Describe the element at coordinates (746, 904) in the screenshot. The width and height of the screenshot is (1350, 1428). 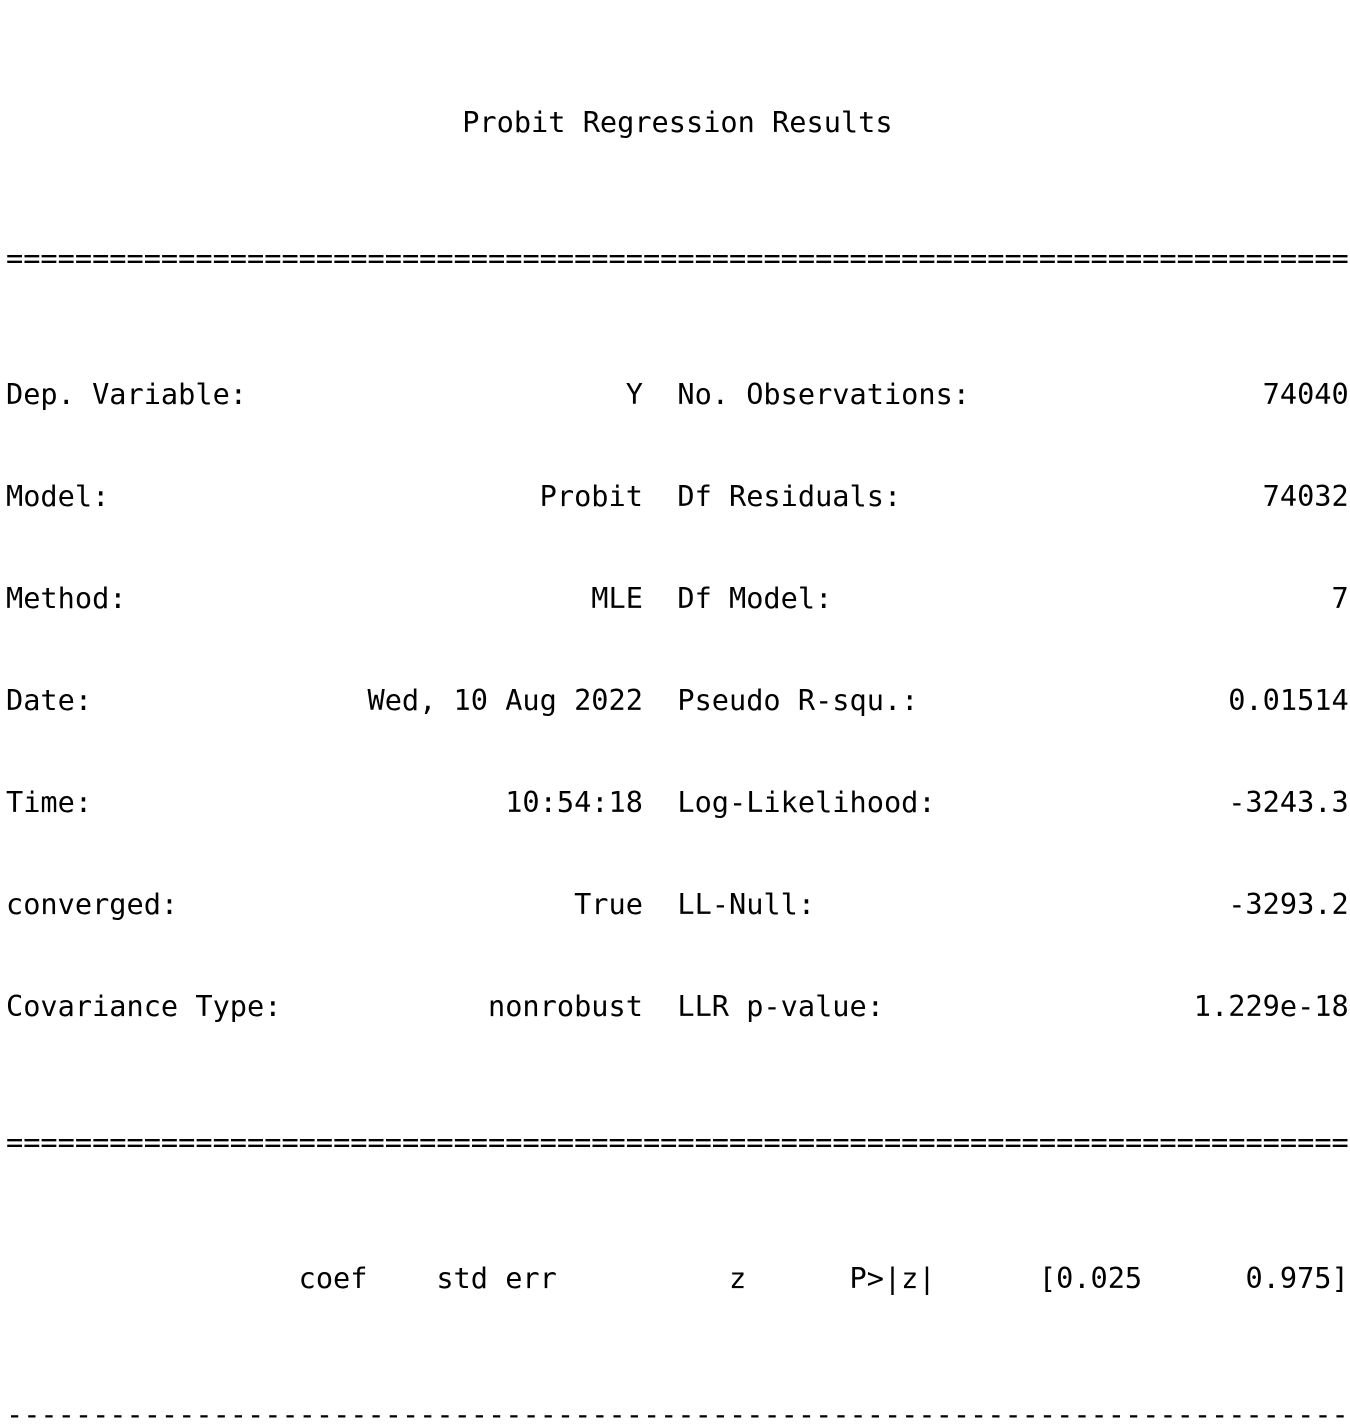
I see `stat-label-ll-null: LL-Null:` at that location.